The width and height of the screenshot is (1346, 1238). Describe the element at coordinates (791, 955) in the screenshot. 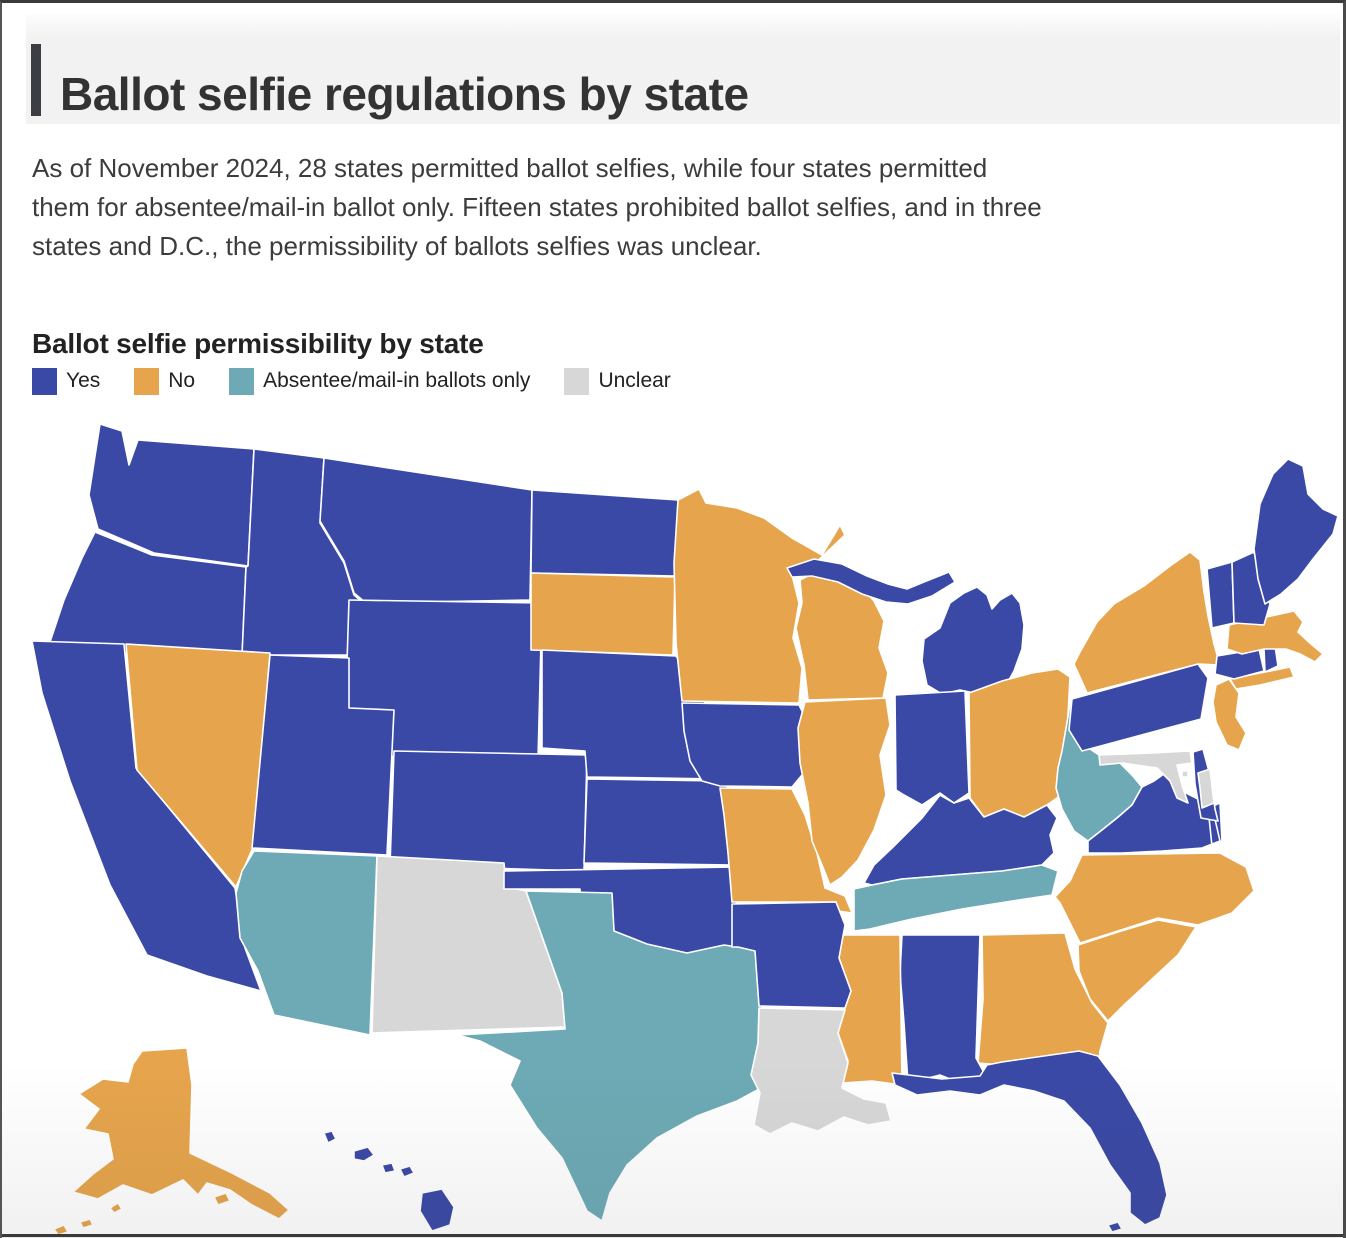

I see `state-ar: Arkansas: Yes` at that location.